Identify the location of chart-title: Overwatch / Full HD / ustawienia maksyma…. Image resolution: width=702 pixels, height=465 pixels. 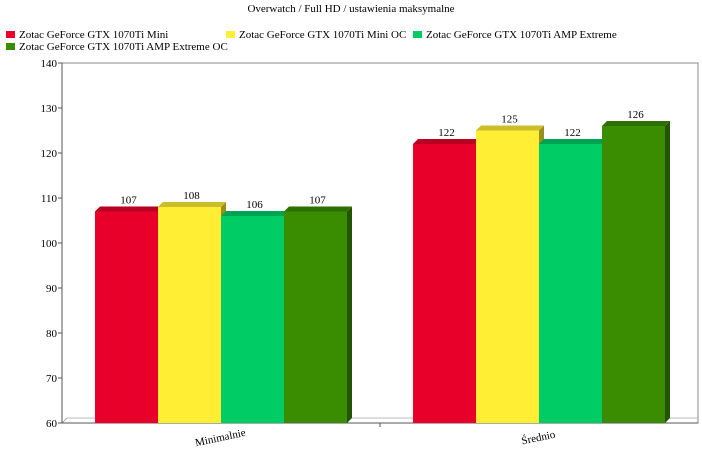
(350, 9).